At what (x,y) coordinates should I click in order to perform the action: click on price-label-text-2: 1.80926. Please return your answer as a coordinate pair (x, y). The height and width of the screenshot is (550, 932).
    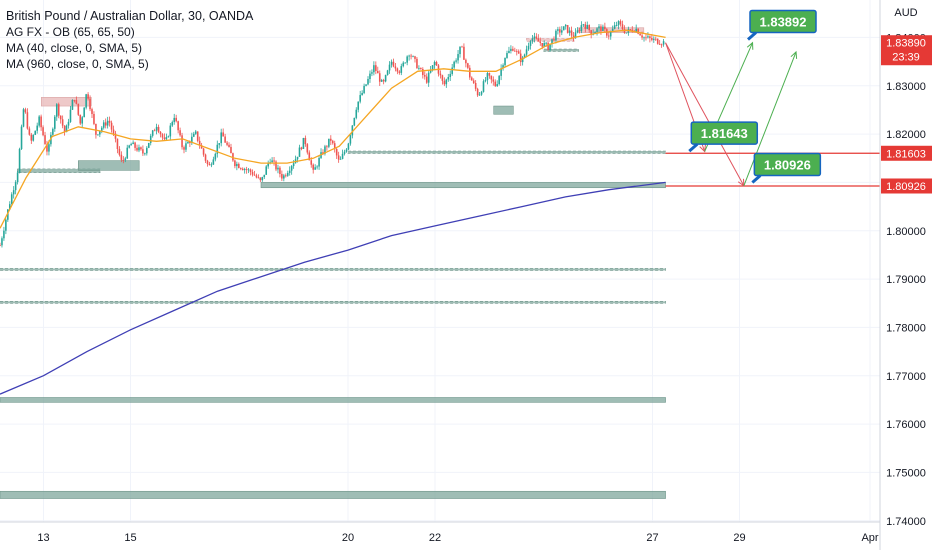
    Looking at the image, I should click on (906, 187).